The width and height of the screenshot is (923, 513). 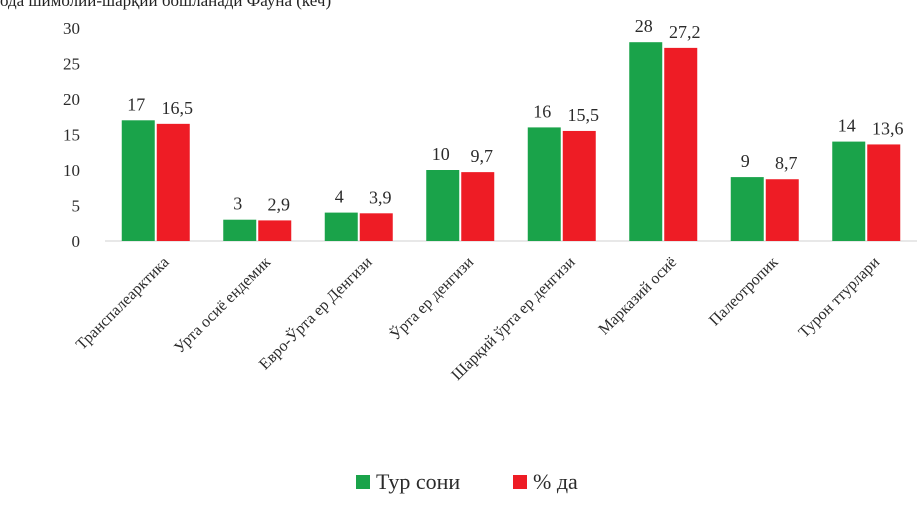 What do you see at coordinates (685, 32) in the screenshot?
I see `data-label: 27,2` at bounding box center [685, 32].